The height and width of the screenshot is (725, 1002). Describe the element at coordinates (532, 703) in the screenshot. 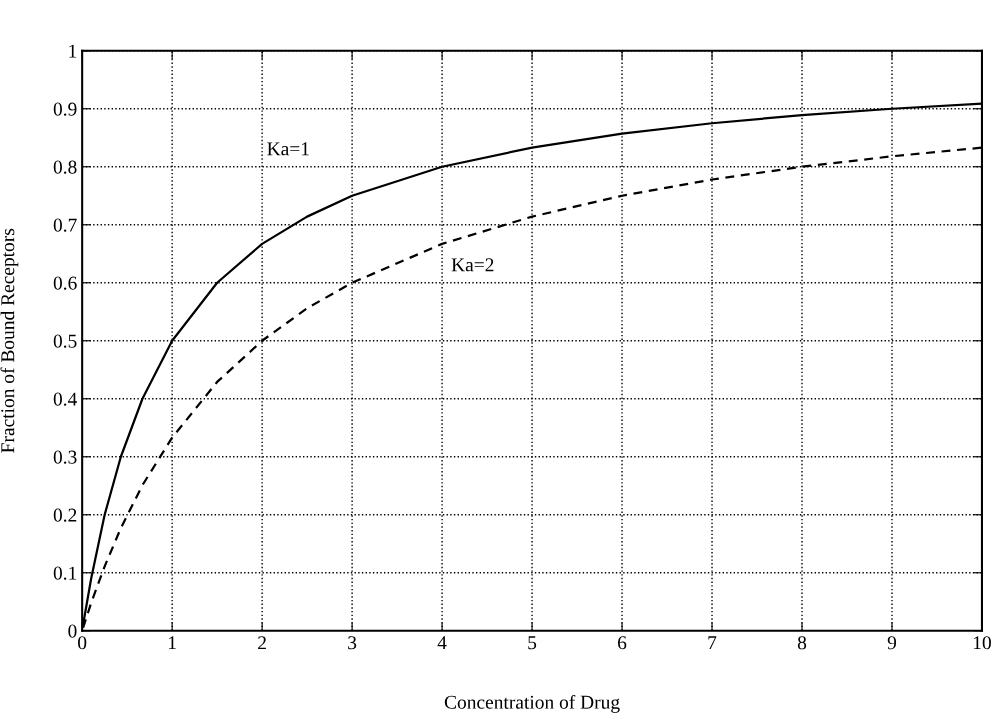

I see `x-axis-title: Concentration of Drug` at that location.